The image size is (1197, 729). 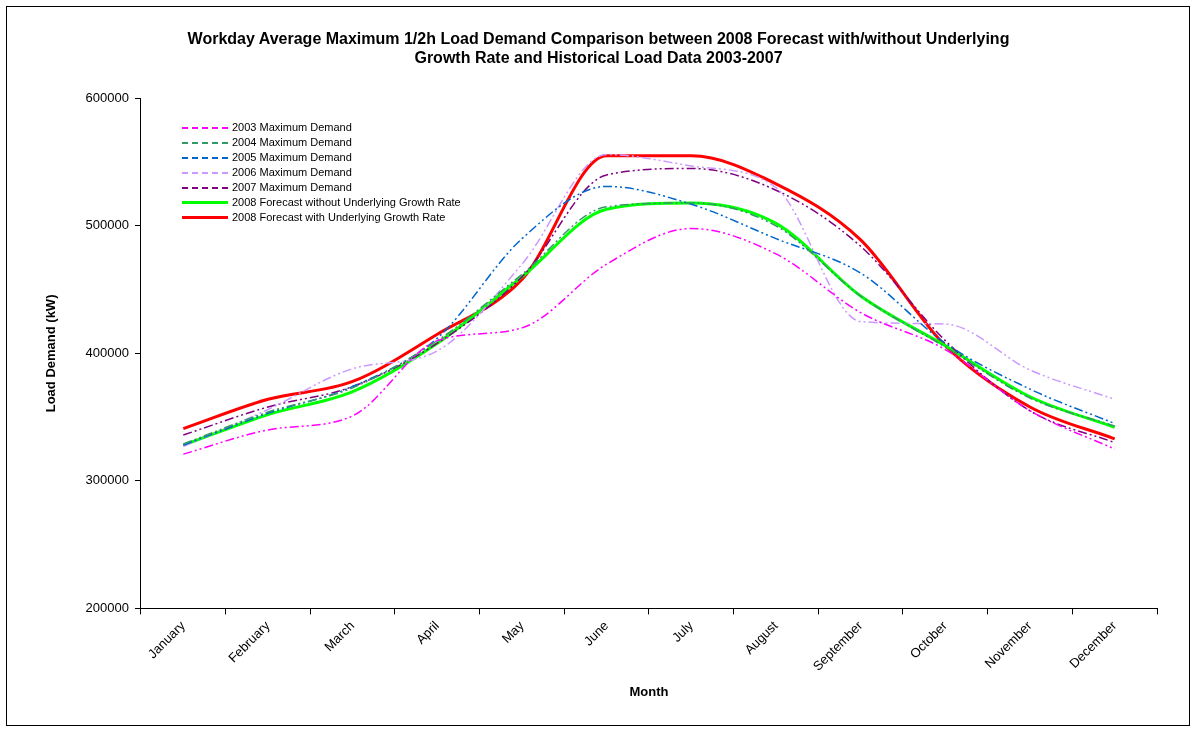 What do you see at coordinates (107, 607) in the screenshot?
I see `y-tick-label: 200000` at bounding box center [107, 607].